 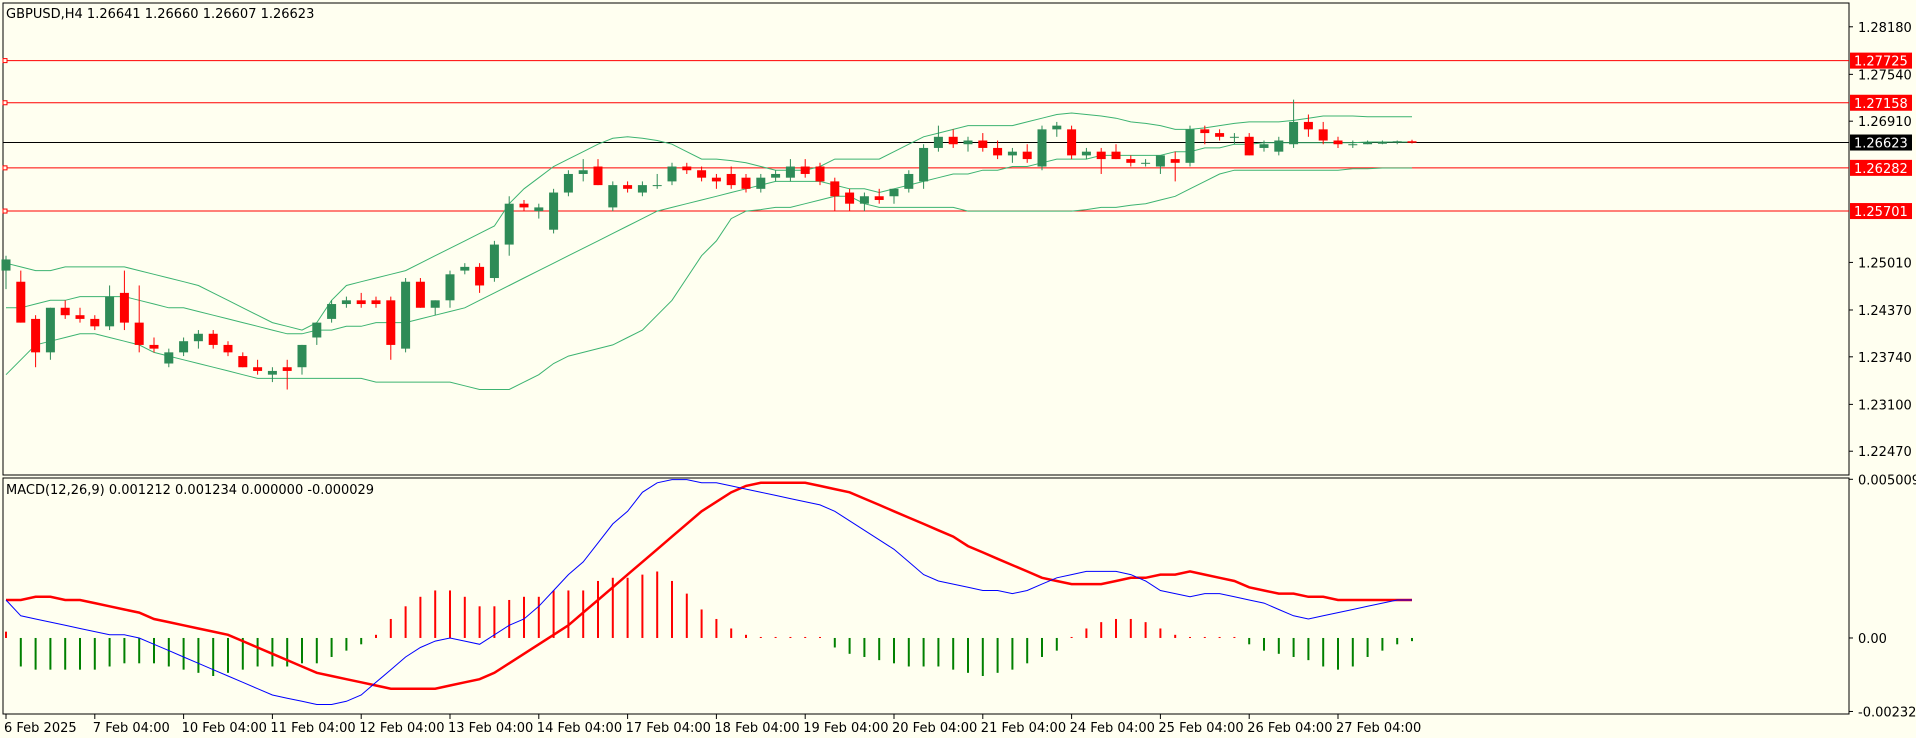 What do you see at coordinates (401, 728) in the screenshot?
I see `x-tick-label: 12 Feb 04:00` at bounding box center [401, 728].